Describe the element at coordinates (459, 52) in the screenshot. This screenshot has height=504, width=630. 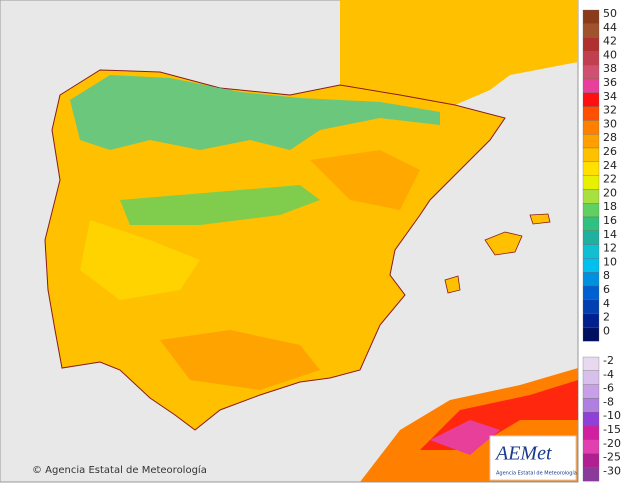
I see `france` at that location.